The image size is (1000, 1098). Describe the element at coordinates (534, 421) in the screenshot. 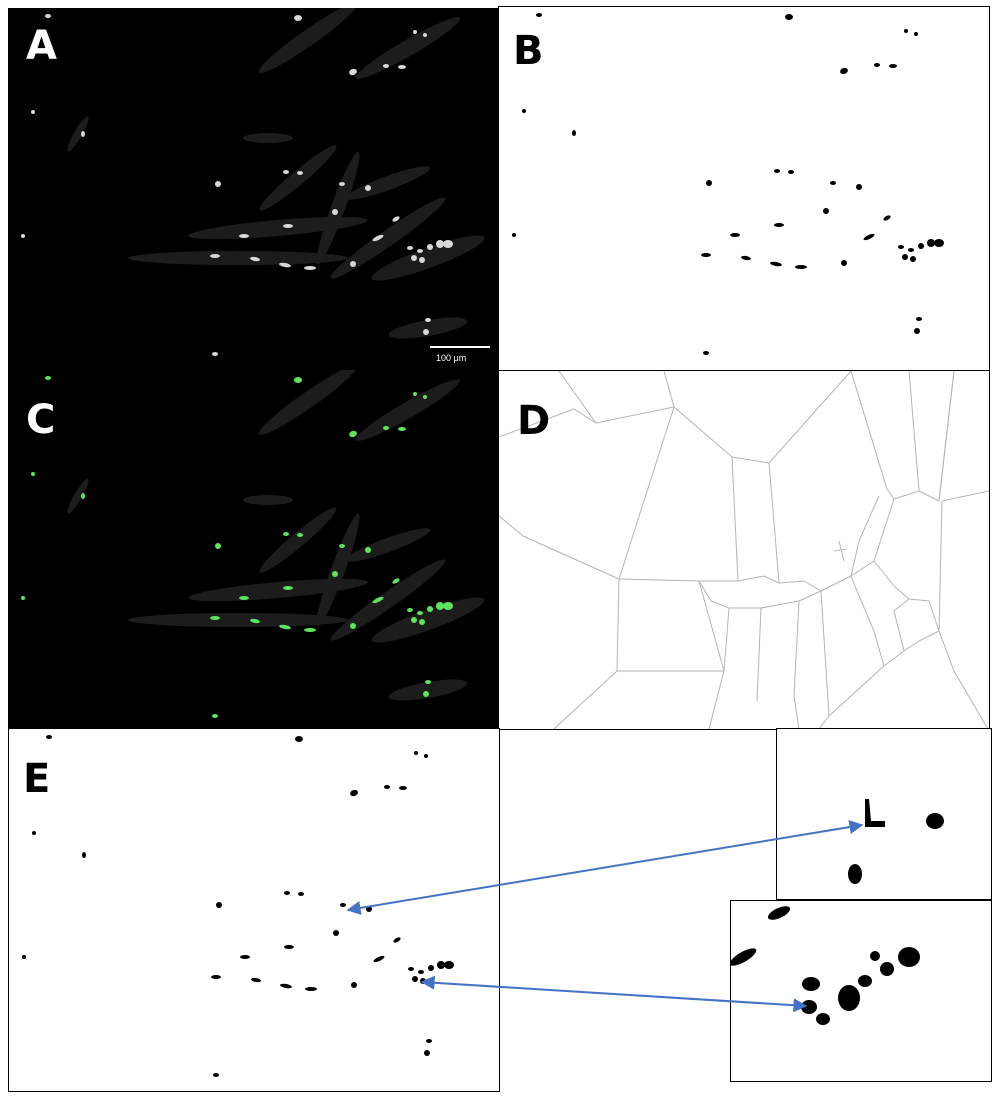

I see `panel-d-label: D` at that location.